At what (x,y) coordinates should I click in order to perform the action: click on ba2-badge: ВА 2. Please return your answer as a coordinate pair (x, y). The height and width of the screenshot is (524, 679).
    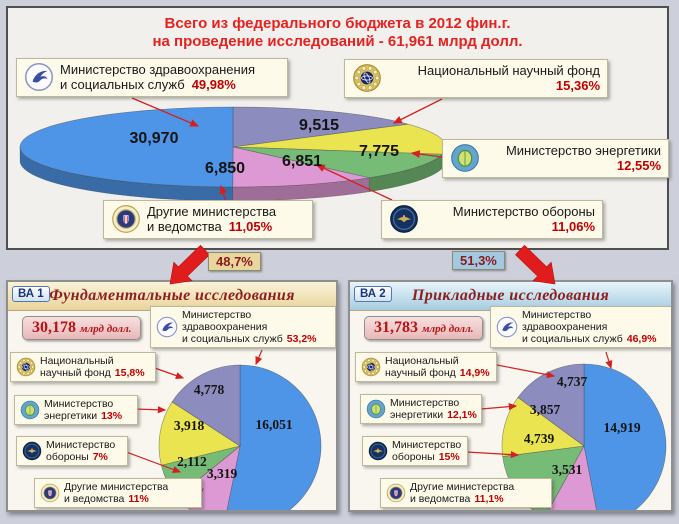
    Looking at the image, I should click on (373, 294).